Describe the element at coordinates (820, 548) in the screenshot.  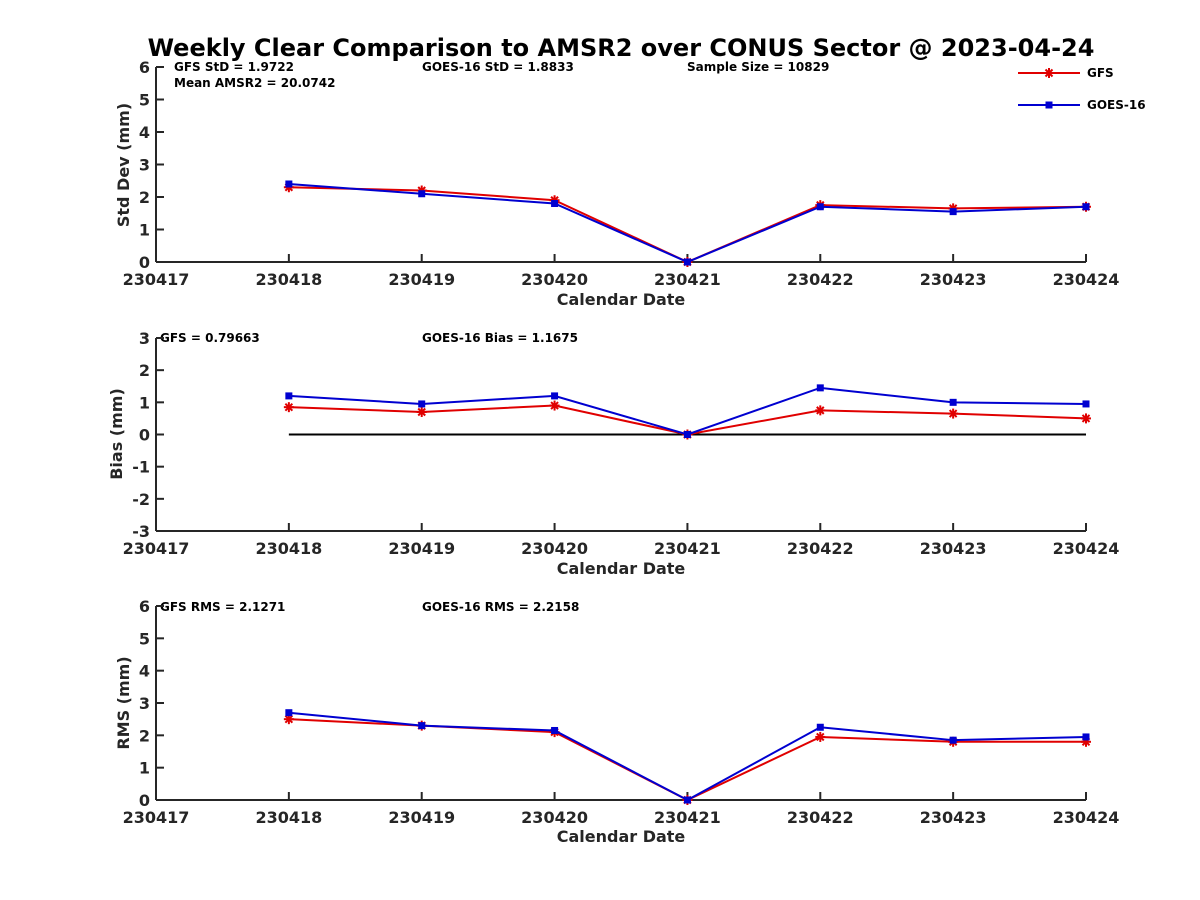
I see `bias-x-tick-label: 230422` at that location.